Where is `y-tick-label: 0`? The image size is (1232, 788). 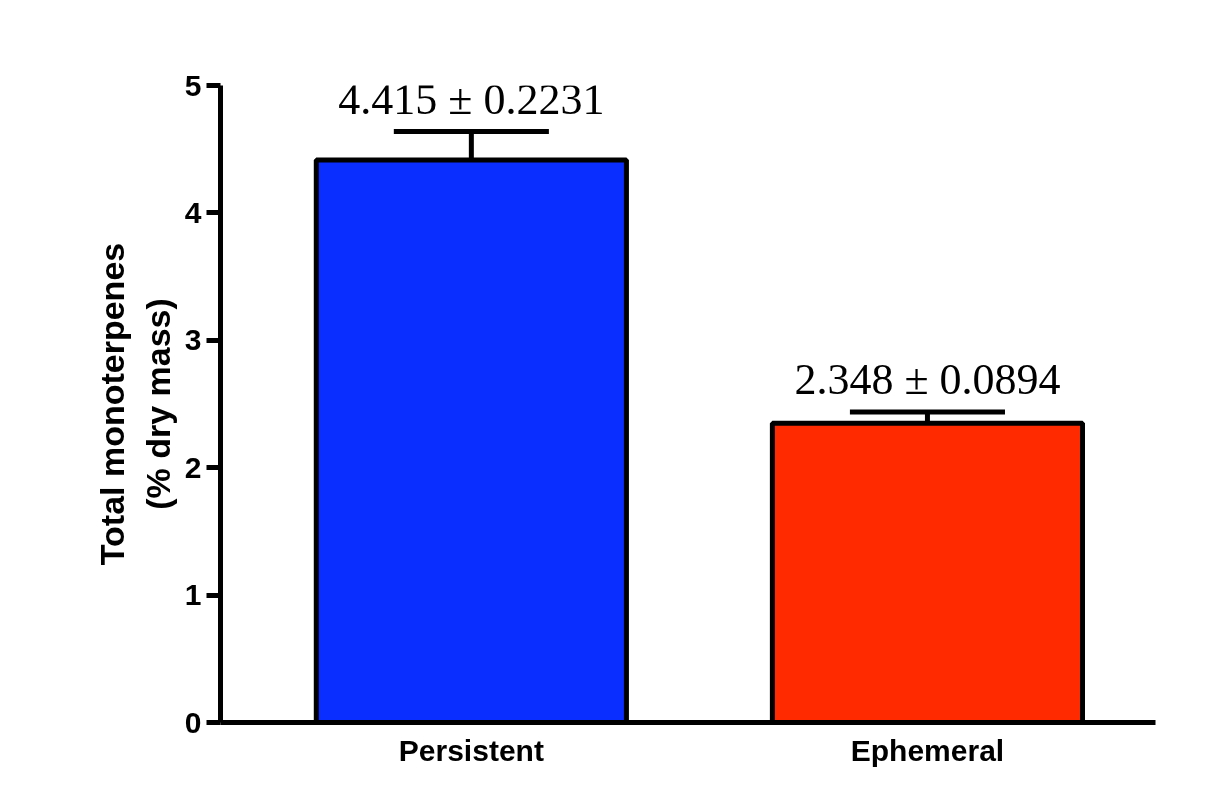
y-tick-label: 0 is located at coordinates (193, 722).